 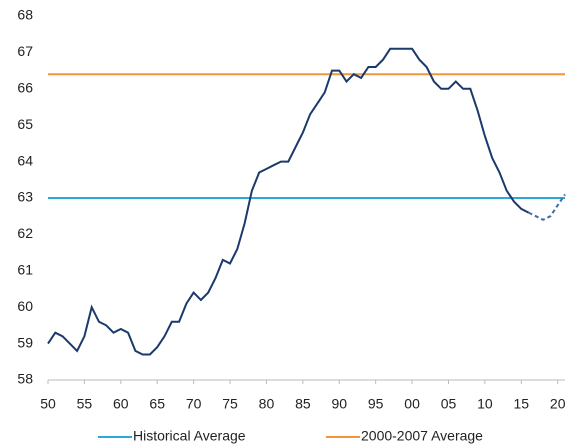 What do you see at coordinates (412, 404) in the screenshot?
I see `x-tick-label: 00` at bounding box center [412, 404].